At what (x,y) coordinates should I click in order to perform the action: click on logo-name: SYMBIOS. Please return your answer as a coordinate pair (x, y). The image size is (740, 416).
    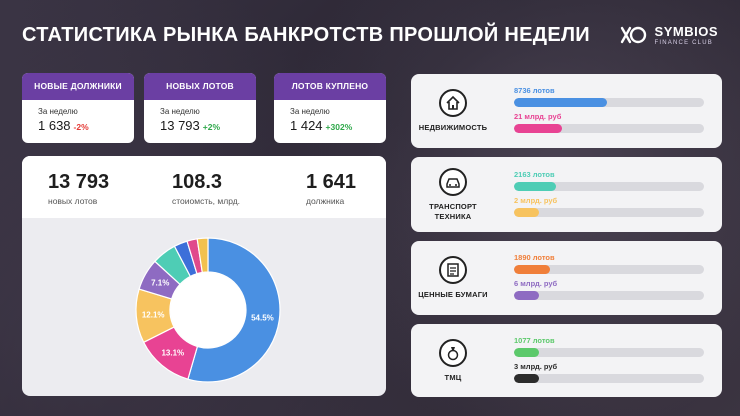
    Looking at the image, I should click on (686, 31).